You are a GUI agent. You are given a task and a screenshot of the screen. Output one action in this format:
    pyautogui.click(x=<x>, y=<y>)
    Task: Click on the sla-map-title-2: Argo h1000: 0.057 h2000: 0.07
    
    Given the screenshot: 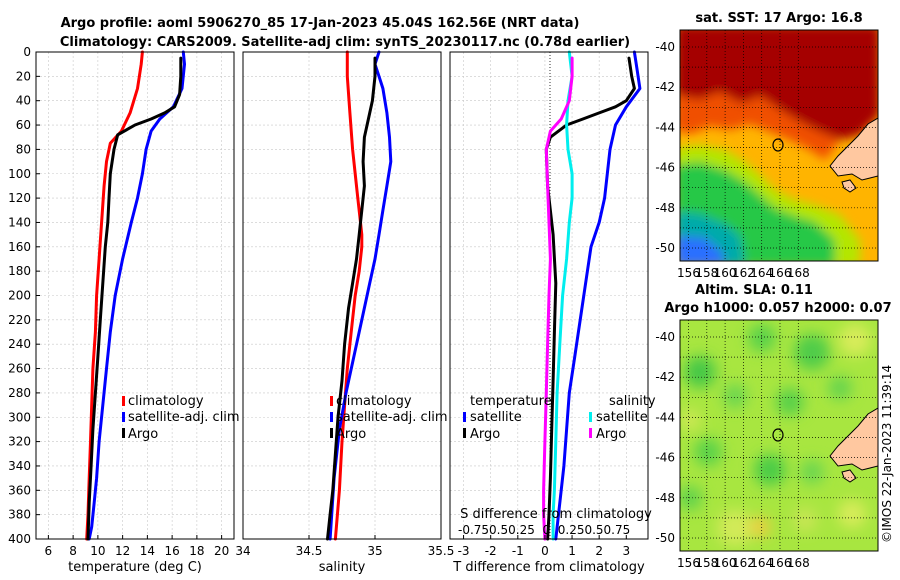 What is the action you would take?
    pyautogui.click(x=777, y=308)
    